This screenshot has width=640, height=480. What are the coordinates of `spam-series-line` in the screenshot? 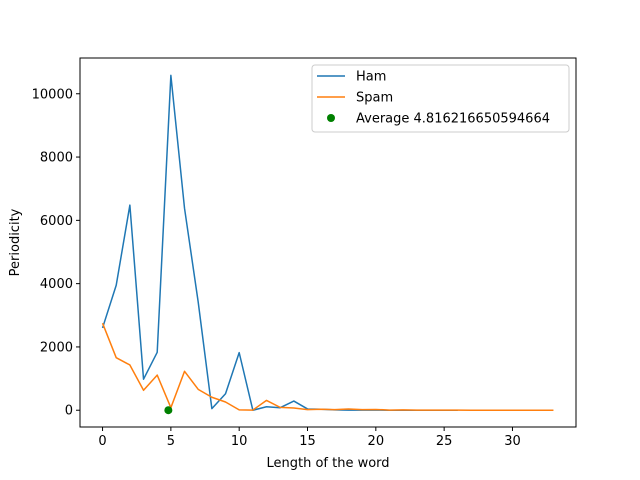 It's located at (327, 366).